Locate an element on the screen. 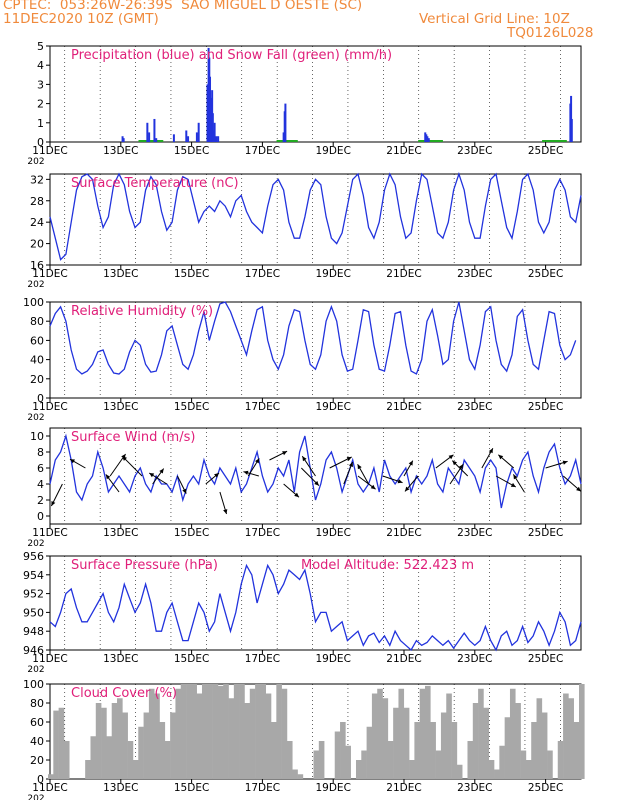  y-tick-label: 5 is located at coordinates (40, 46).